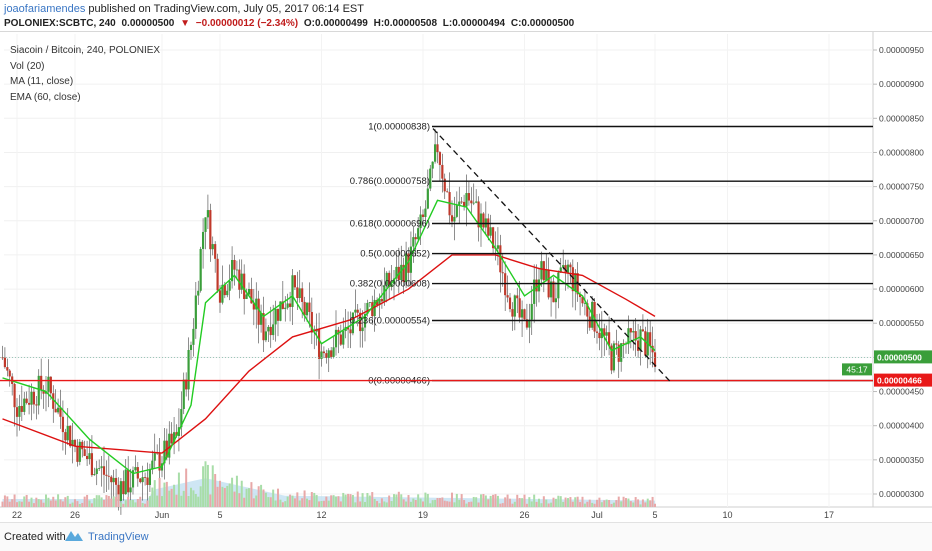 Image resolution: width=932 pixels, height=551 pixels. Describe the element at coordinates (35, 537) in the screenshot. I see `created-with-text: Created with` at that location.